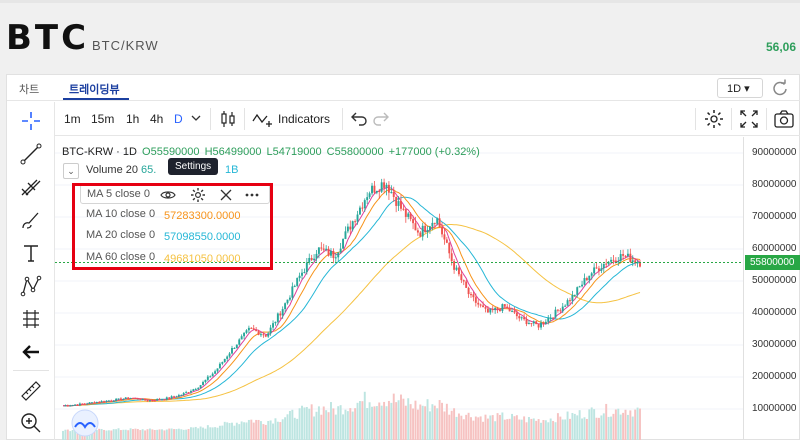 Image resolution: width=800 pixels, height=440 pixels. Describe the element at coordinates (252, 195) in the screenshot. I see `more-icon` at that location.